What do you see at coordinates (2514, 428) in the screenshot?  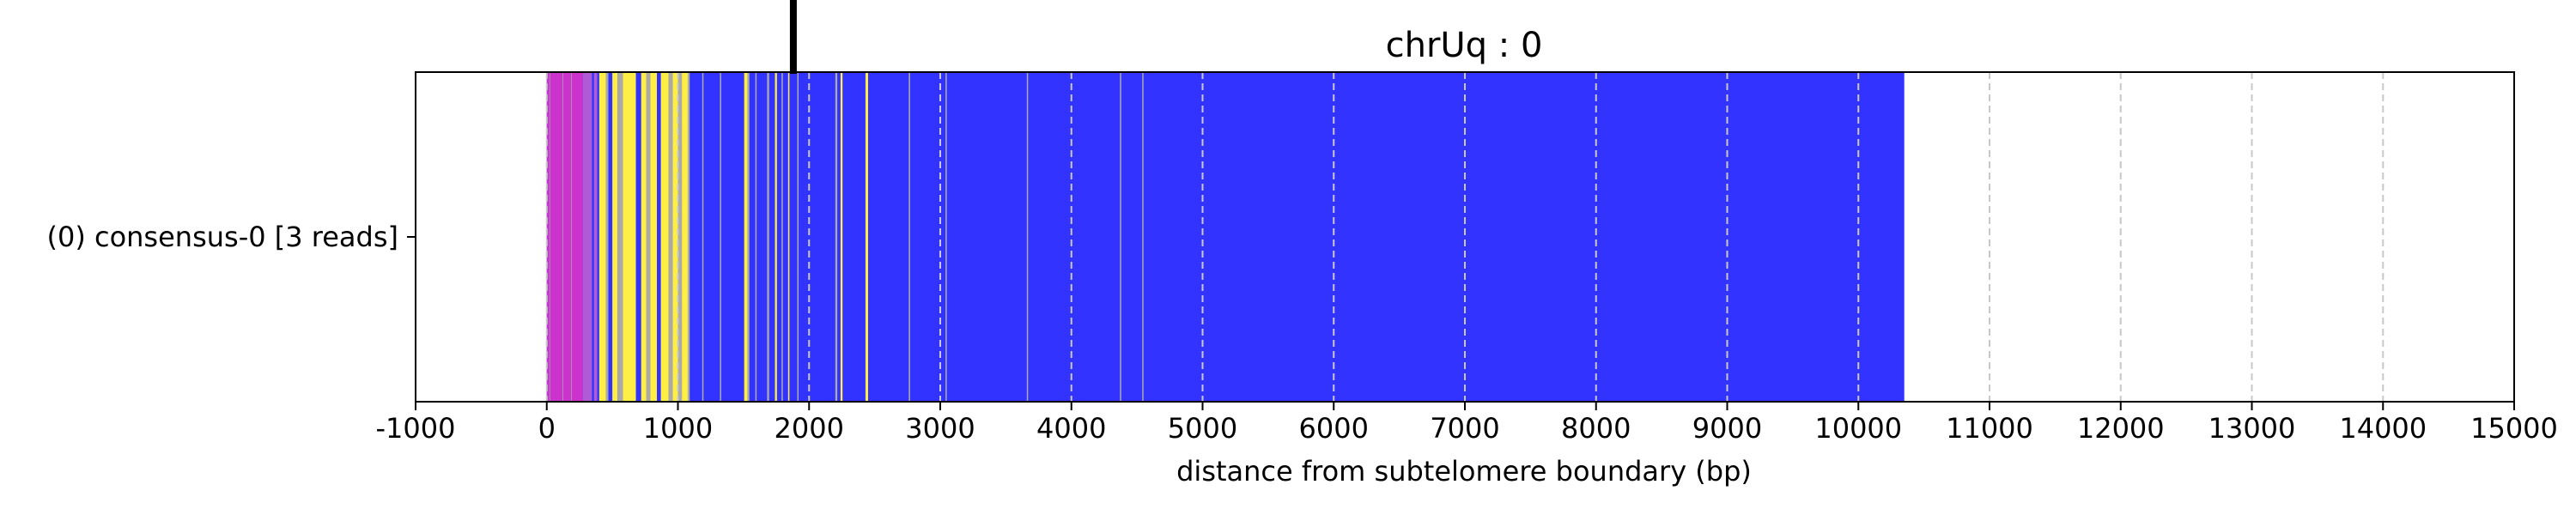 I see `x-tick-label: 15000` at bounding box center [2514, 428].